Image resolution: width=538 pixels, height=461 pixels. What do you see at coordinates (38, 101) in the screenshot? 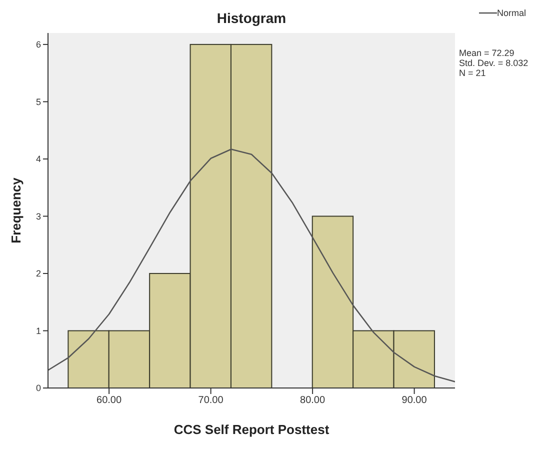
I see `y-tick-label: 5` at bounding box center [38, 101].